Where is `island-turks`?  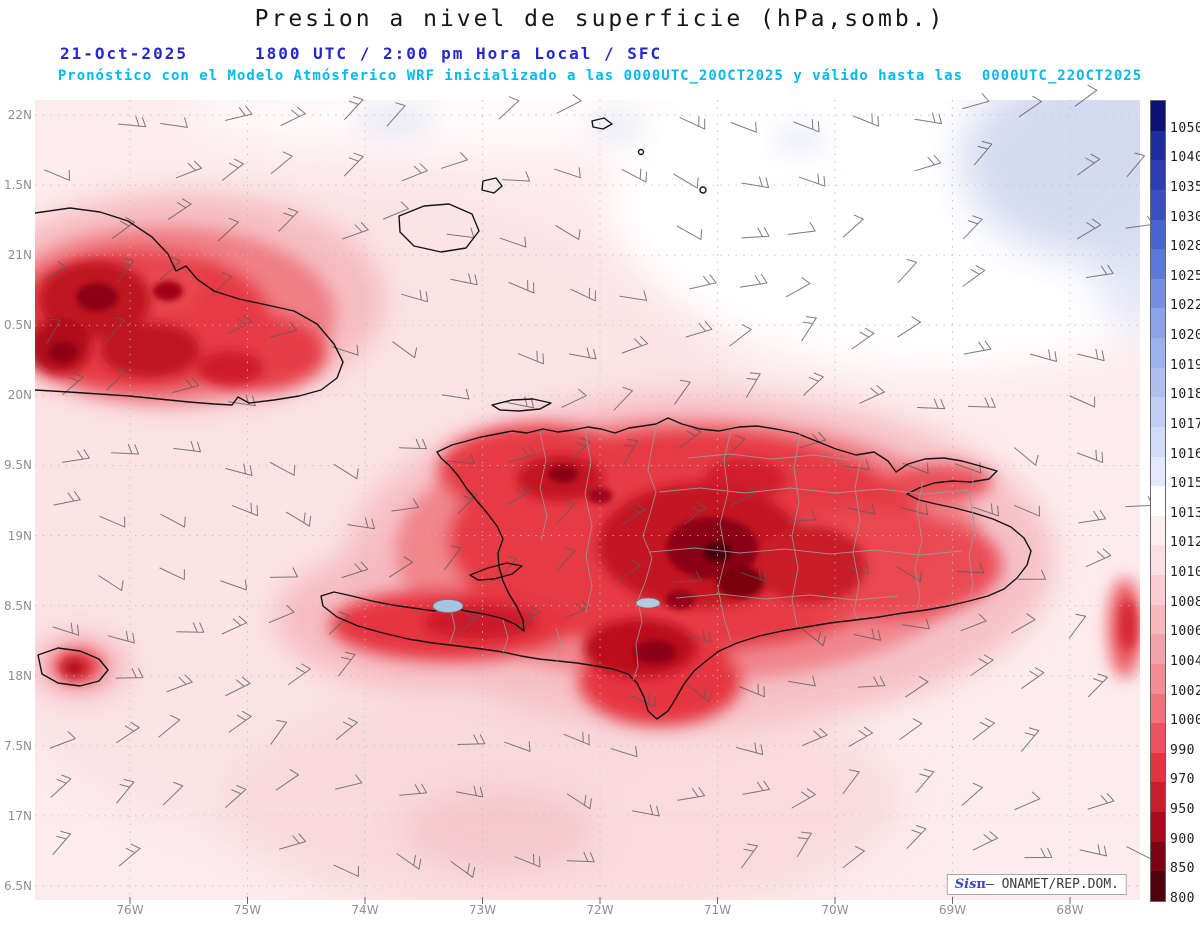
island-turks is located at coordinates (703, 190).